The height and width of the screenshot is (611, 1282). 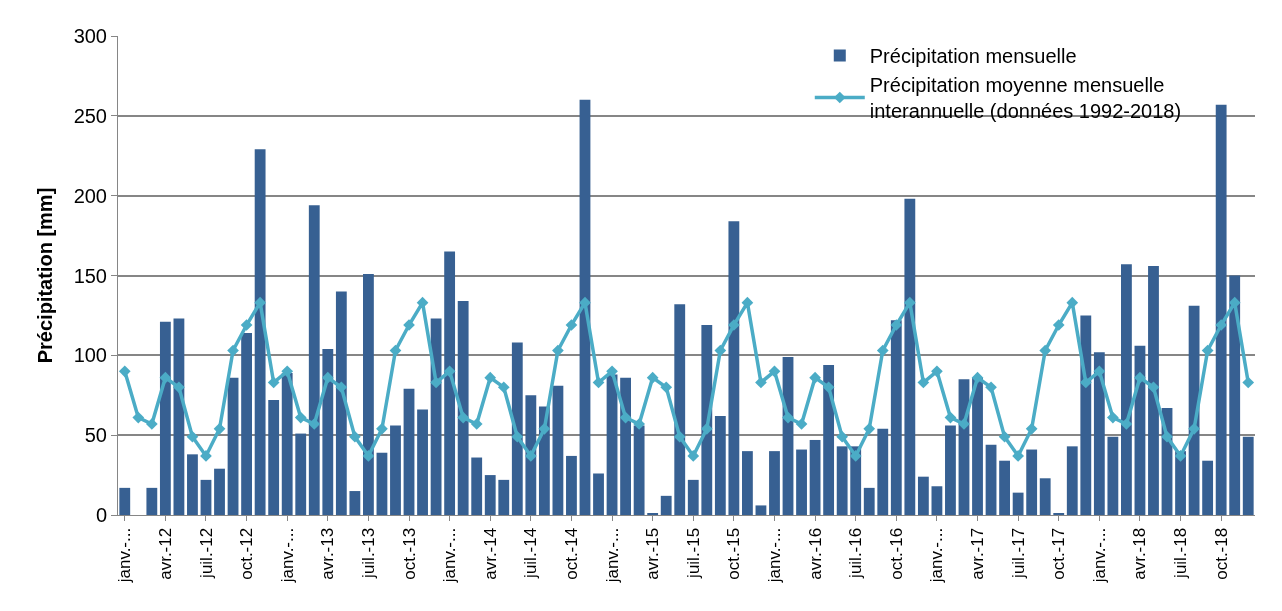 I want to click on x-tick-label: oct.-13, so click(x=409, y=553).